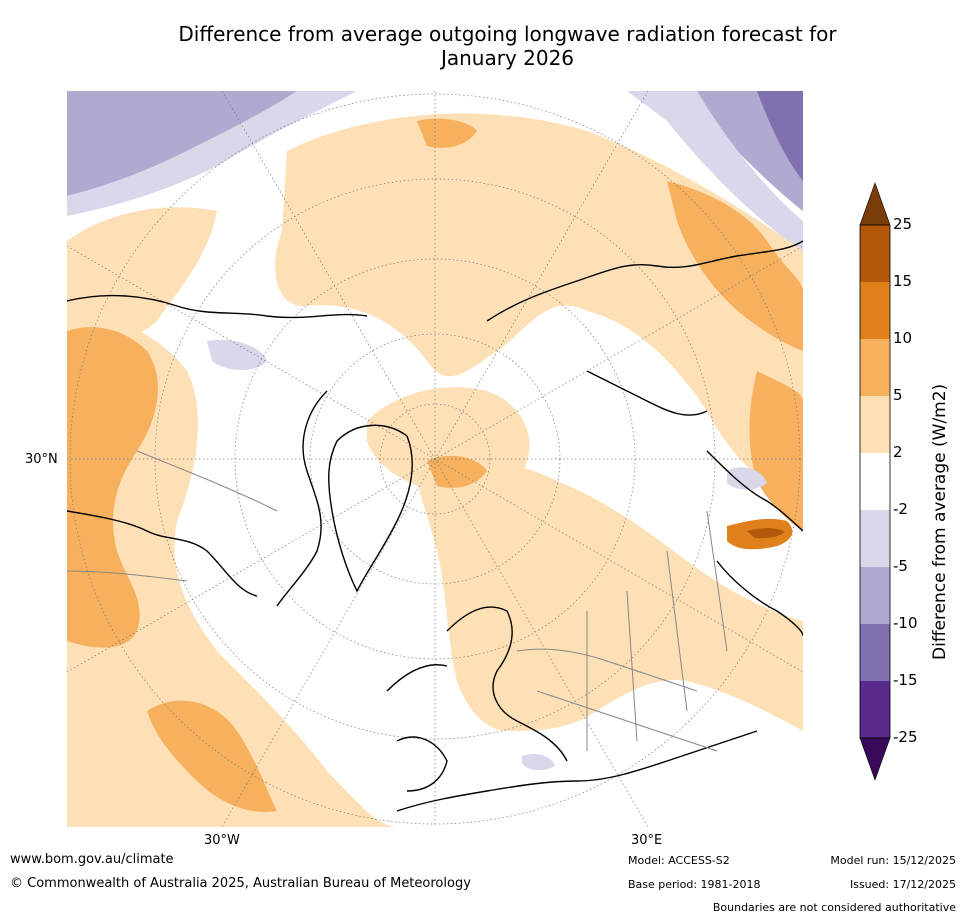  Describe the element at coordinates (447, 133) in the screenshot. I see `moderate-positive-greenland` at that location.